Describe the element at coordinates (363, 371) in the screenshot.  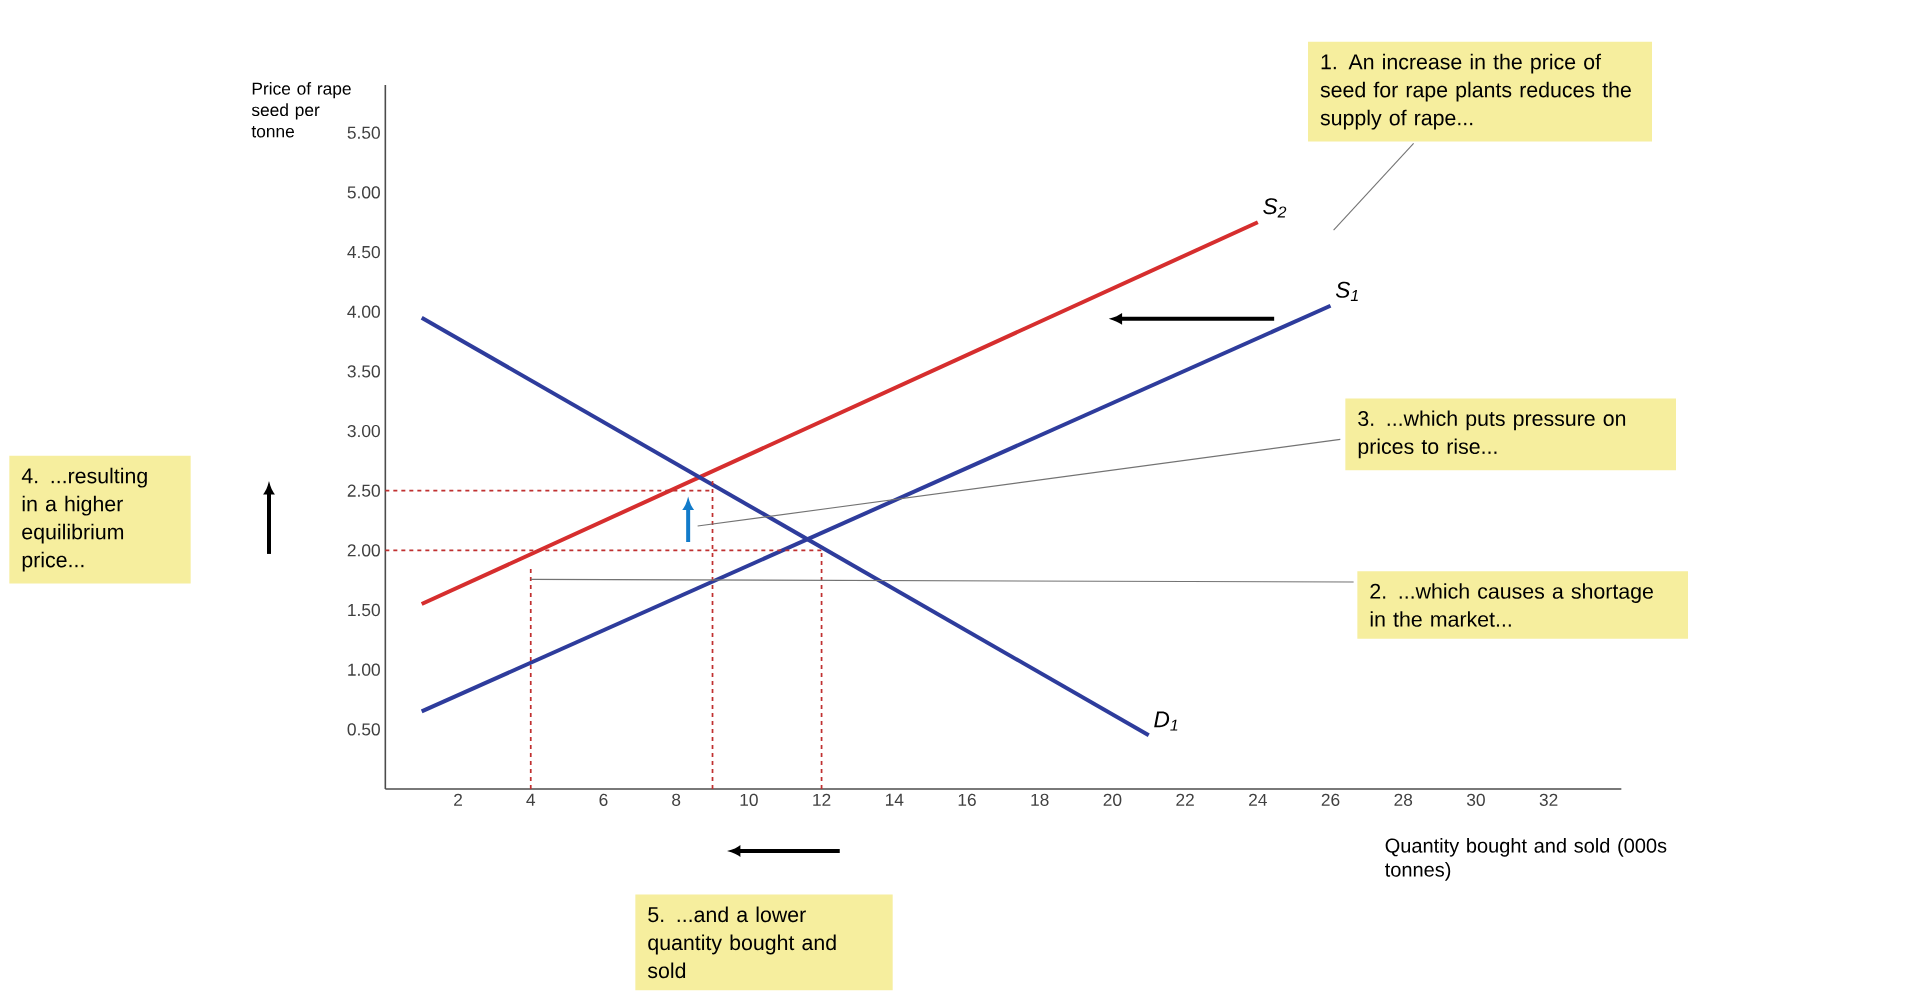
I see `y-tick-label: 3.50` at that location.